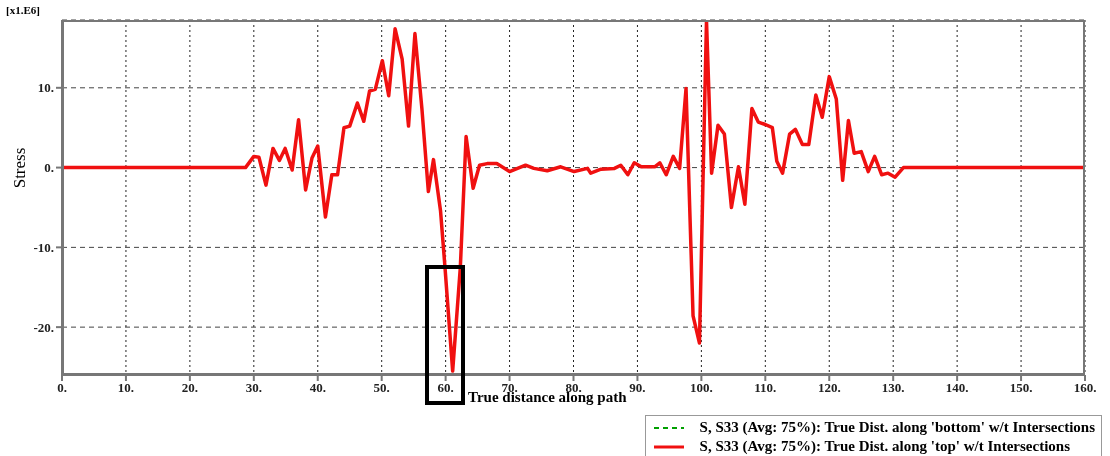 This screenshot has width=1110, height=456. What do you see at coordinates (381, 388) in the screenshot?
I see `x-tick-label: 50.` at bounding box center [381, 388].